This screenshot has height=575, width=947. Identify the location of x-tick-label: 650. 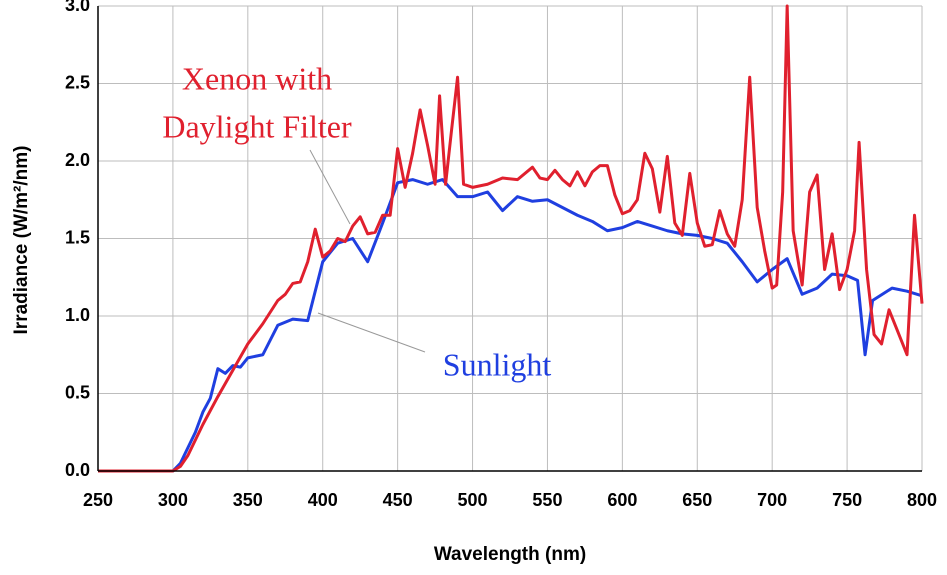
(697, 500).